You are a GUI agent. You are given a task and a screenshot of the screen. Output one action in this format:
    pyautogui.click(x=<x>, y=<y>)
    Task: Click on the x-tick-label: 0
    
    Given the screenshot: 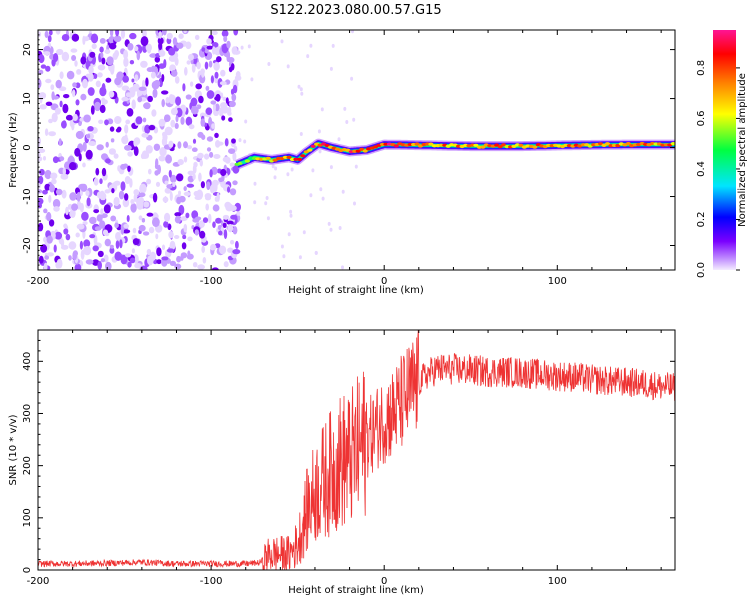 What is the action you would take?
    pyautogui.click(x=384, y=581)
    